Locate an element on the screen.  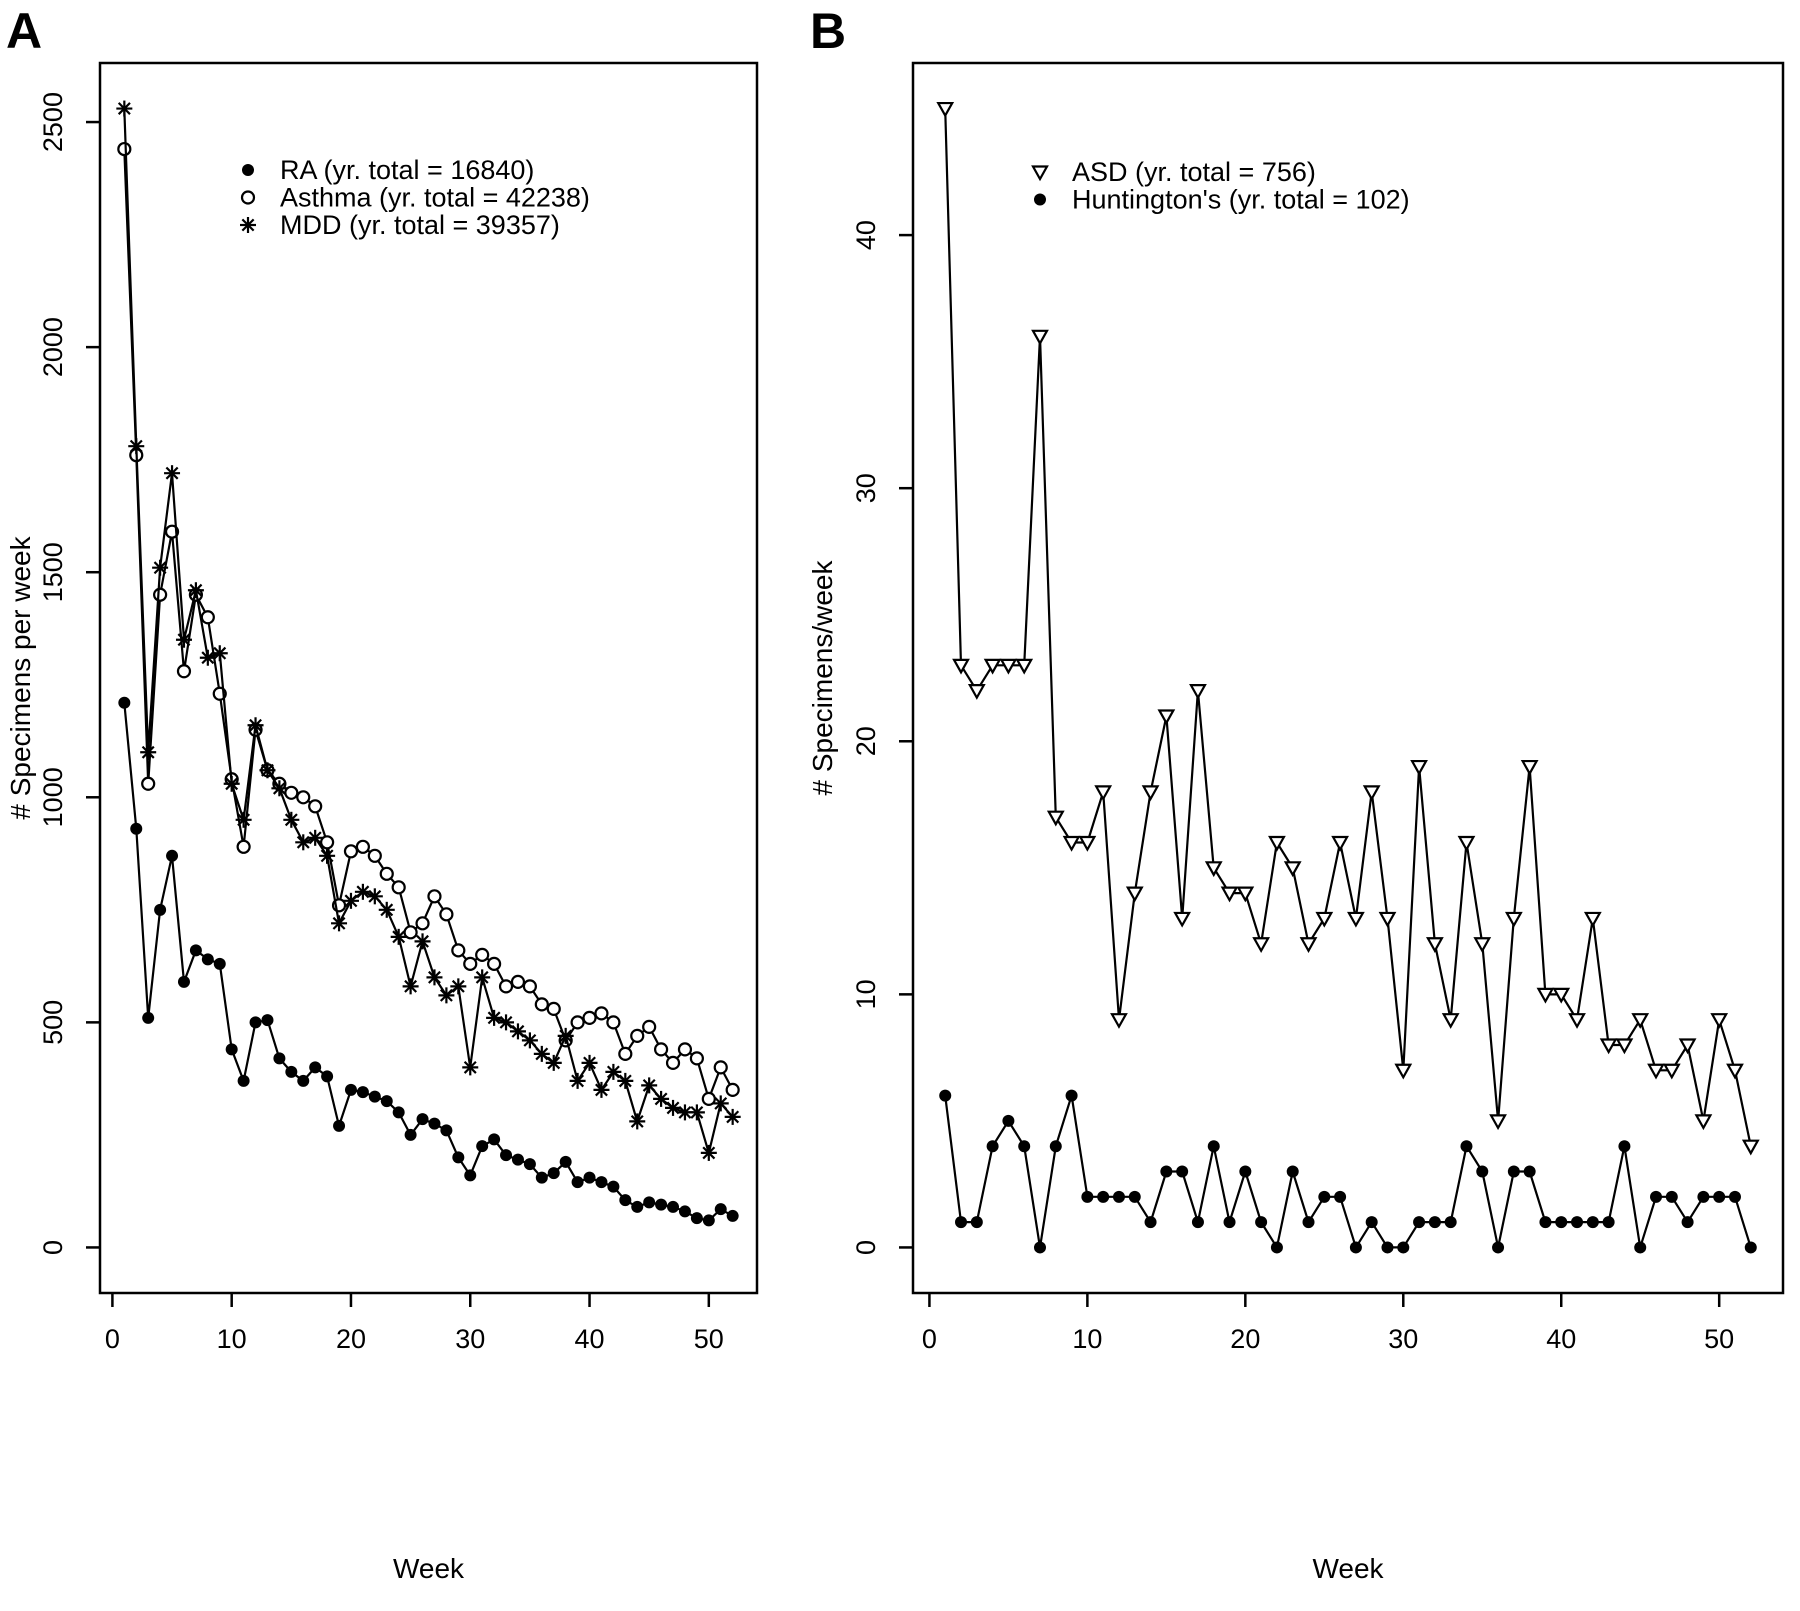
series-line is located at coordinates (428, 962).